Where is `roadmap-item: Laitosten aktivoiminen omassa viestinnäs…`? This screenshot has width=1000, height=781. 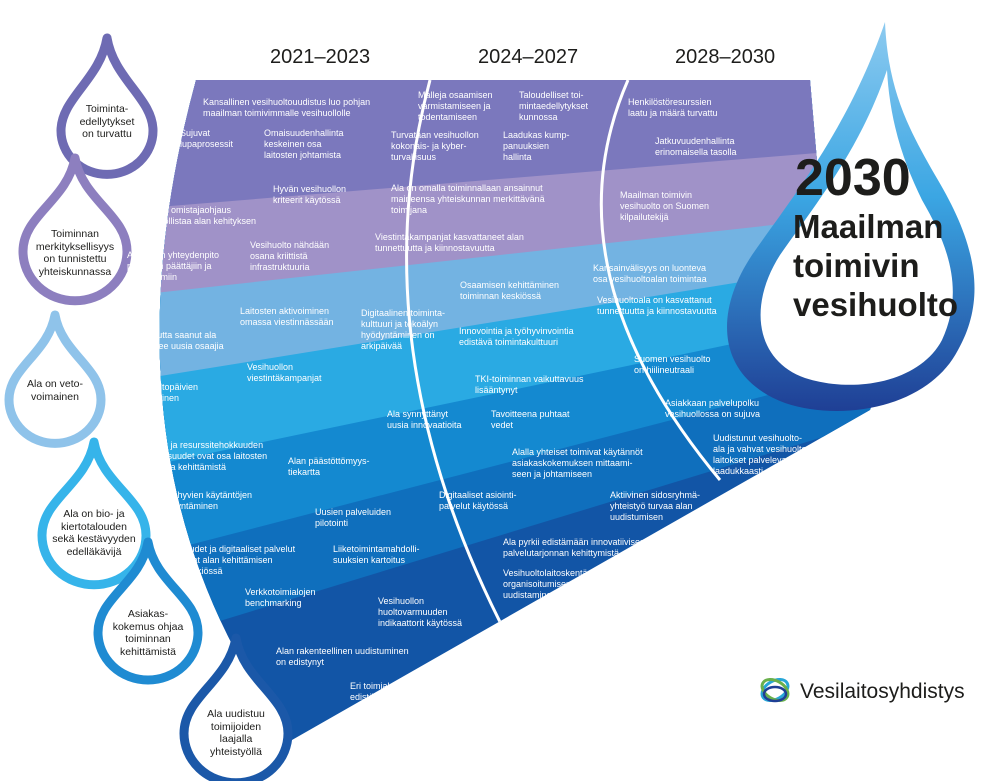 roadmap-item: Laitosten aktivoiminen omassa viestinnäs… is located at coordinates (287, 316).